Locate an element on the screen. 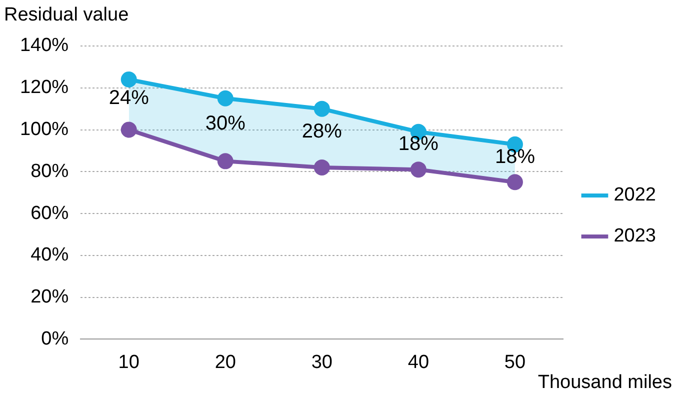 The image size is (676, 400). x-tick-label: 50 is located at coordinates (515, 362).